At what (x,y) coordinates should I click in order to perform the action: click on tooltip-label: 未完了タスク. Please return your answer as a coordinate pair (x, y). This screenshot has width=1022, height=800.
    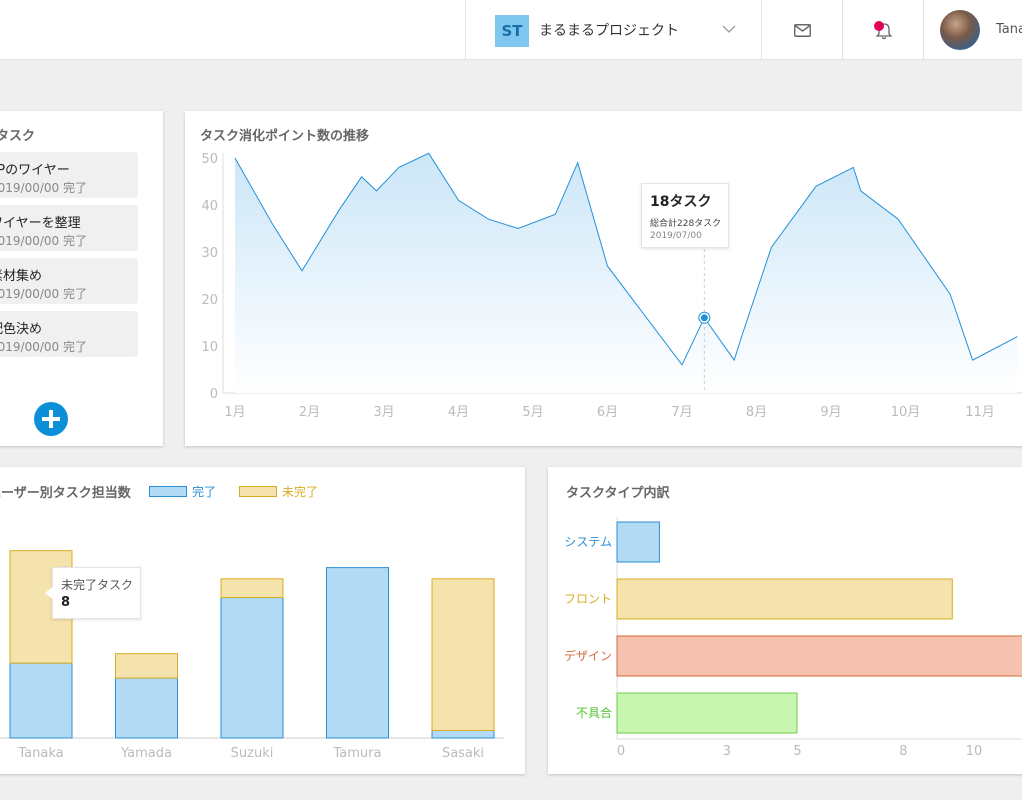
    Looking at the image, I should click on (97, 585).